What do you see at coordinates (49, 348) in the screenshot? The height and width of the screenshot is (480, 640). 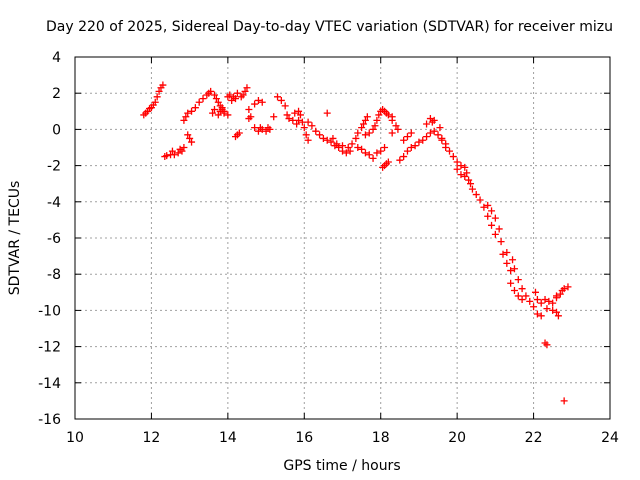 I see `y-tick-label: -12` at bounding box center [49, 348].